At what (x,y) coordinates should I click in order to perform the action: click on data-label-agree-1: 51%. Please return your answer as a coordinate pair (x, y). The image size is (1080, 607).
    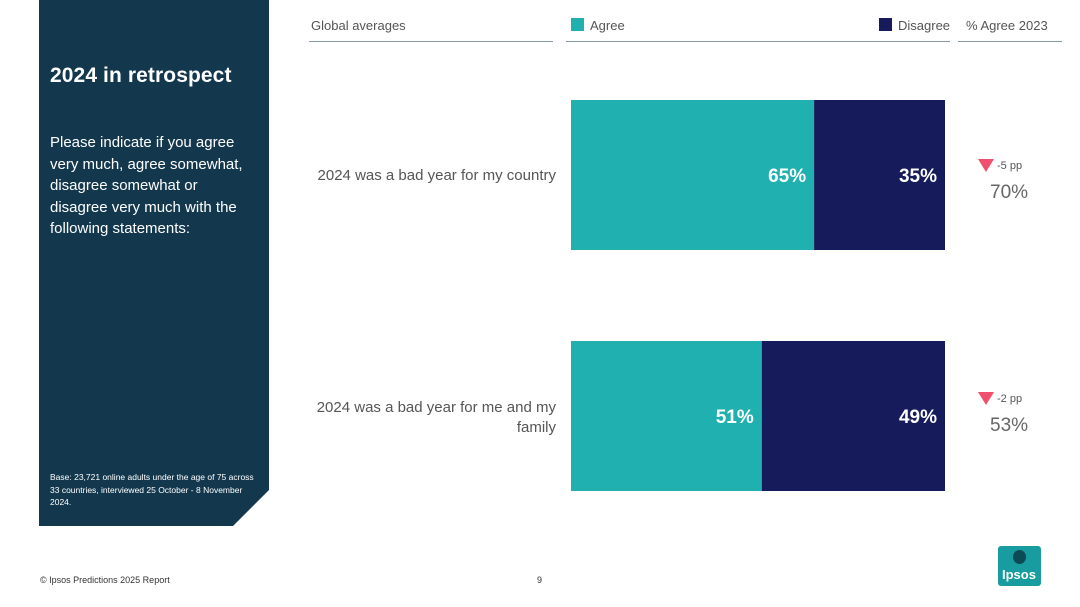
    Looking at the image, I should click on (735, 417).